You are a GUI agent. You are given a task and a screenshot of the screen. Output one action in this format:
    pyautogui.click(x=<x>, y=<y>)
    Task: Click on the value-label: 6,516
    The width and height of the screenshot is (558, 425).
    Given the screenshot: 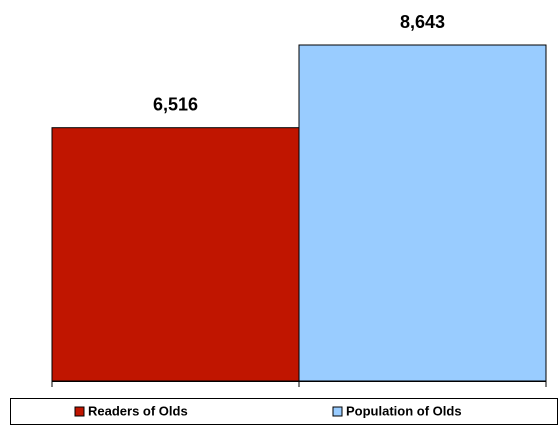 What is the action you would take?
    pyautogui.click(x=175, y=104)
    